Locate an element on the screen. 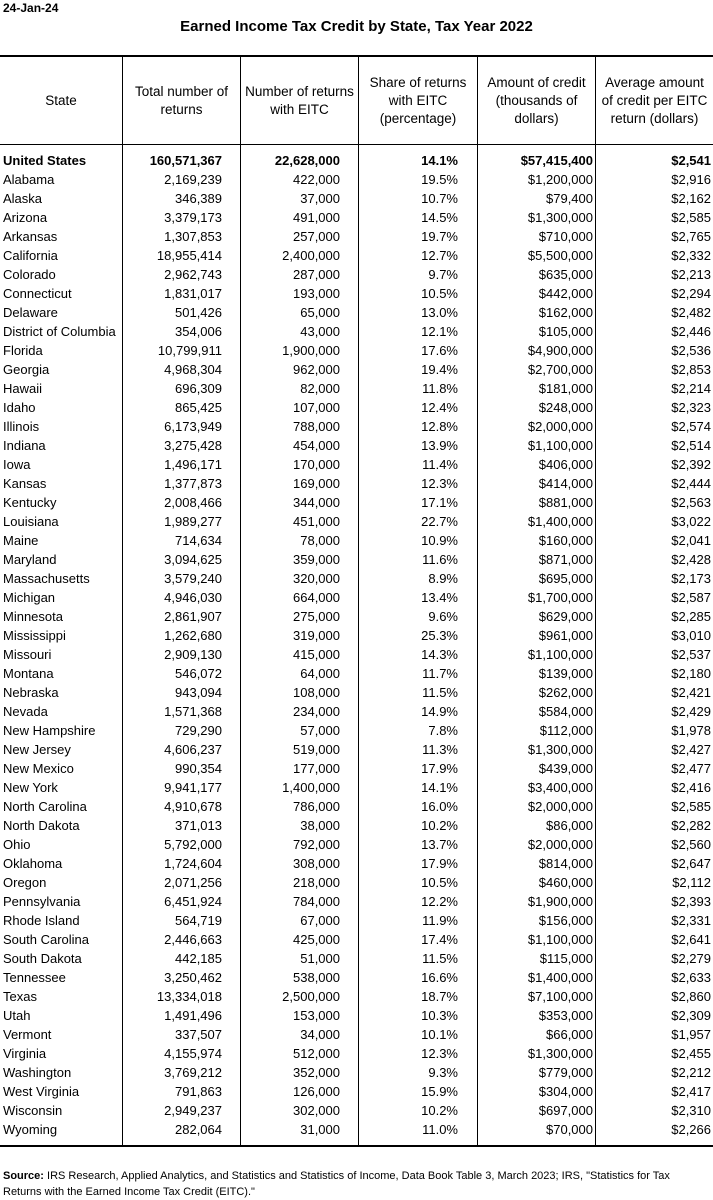 The width and height of the screenshot is (713, 1200). cell-amount: $181,000 is located at coordinates (565, 388).